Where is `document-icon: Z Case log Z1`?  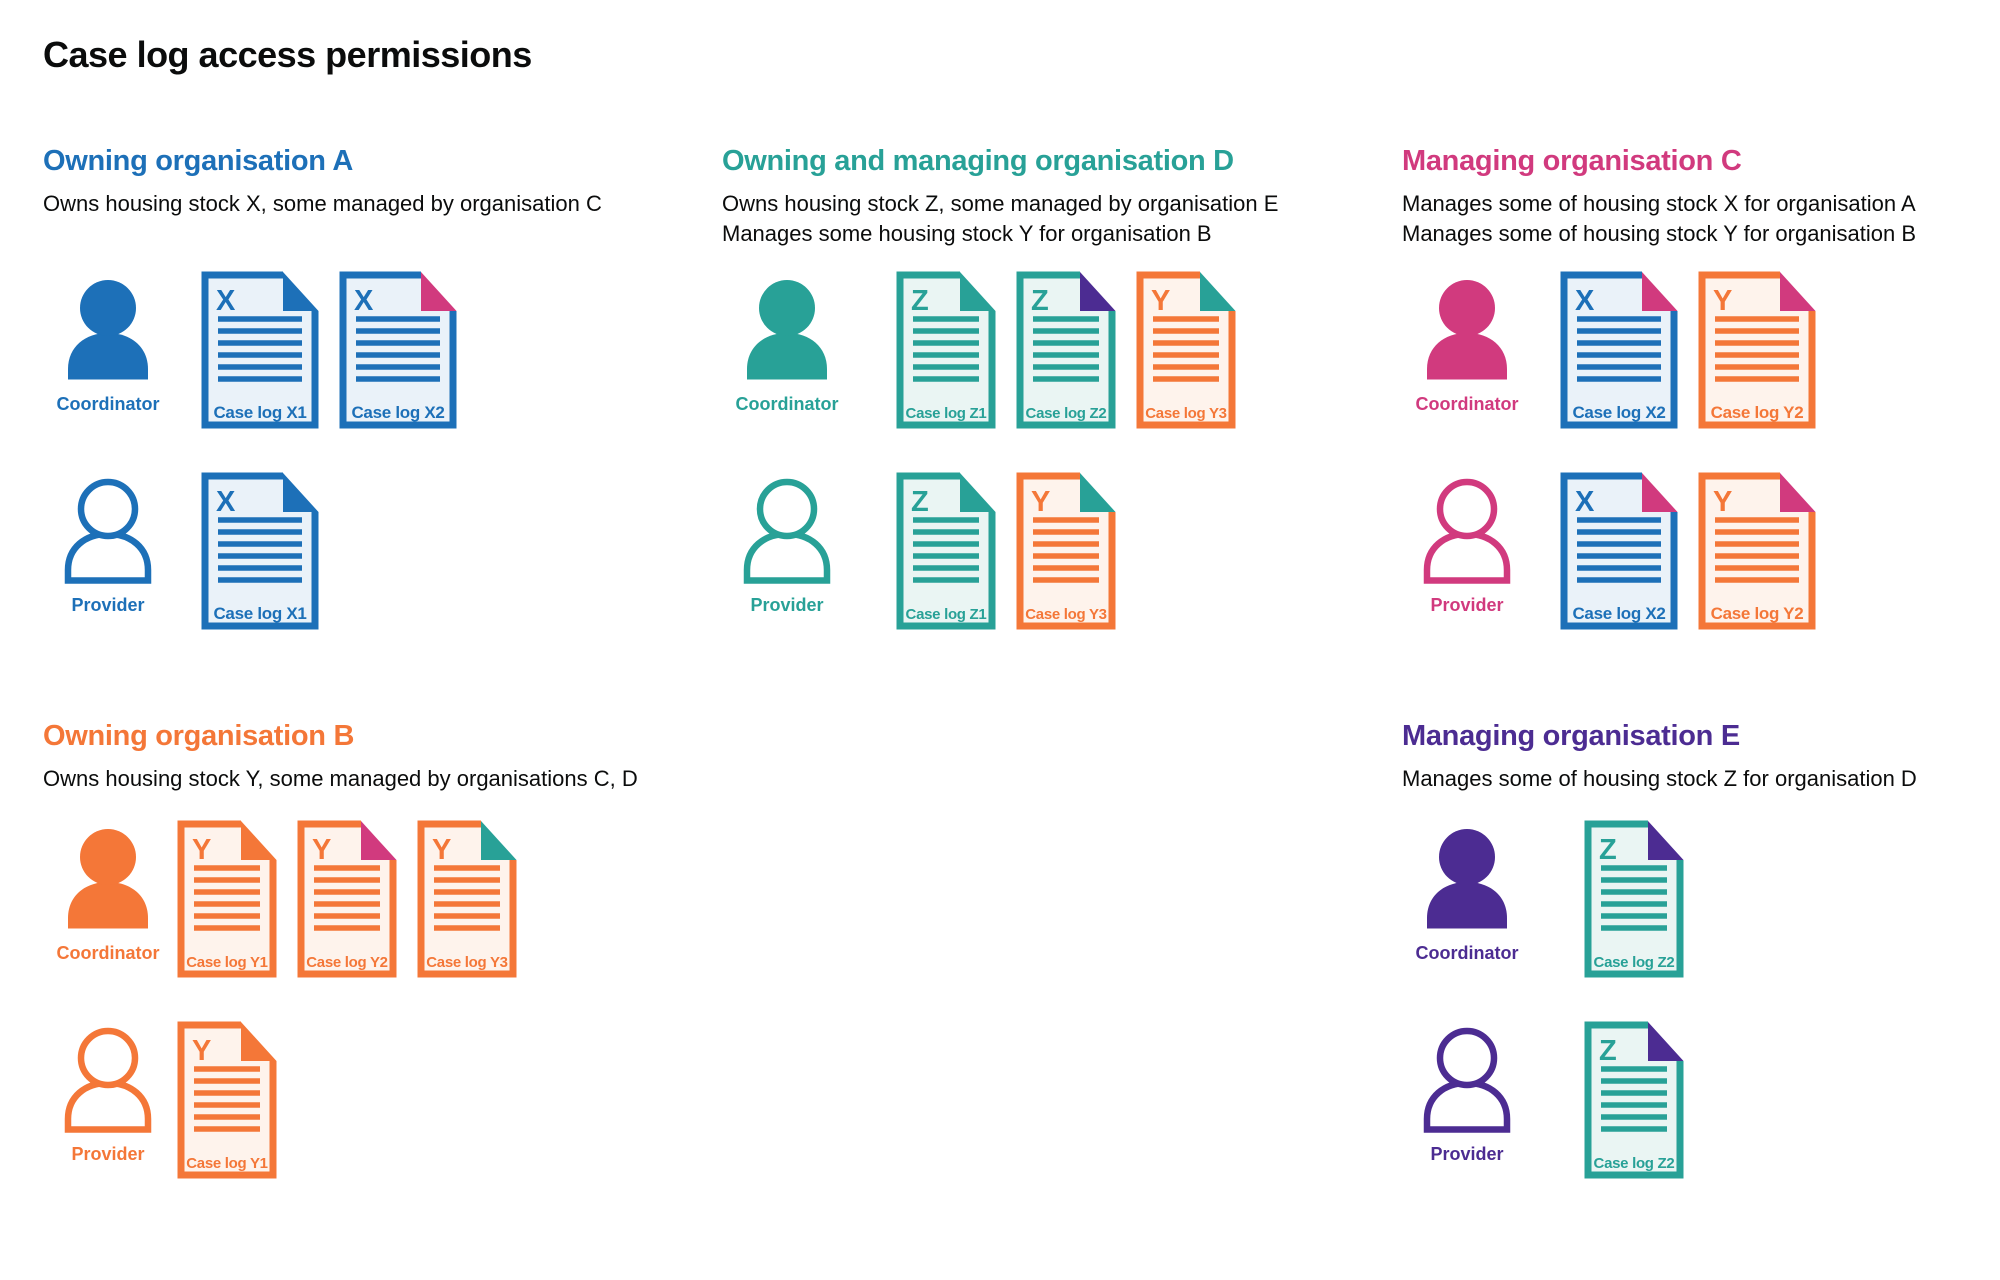
document-icon: Z Case log Z1 is located at coordinates (946, 551).